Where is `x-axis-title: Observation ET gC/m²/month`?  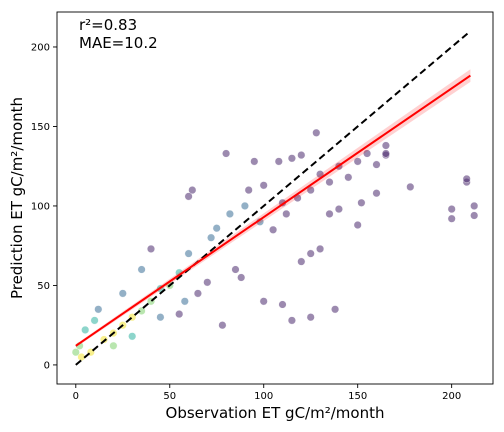 x-axis-title: Observation ET gC/m²/month is located at coordinates (275, 413).